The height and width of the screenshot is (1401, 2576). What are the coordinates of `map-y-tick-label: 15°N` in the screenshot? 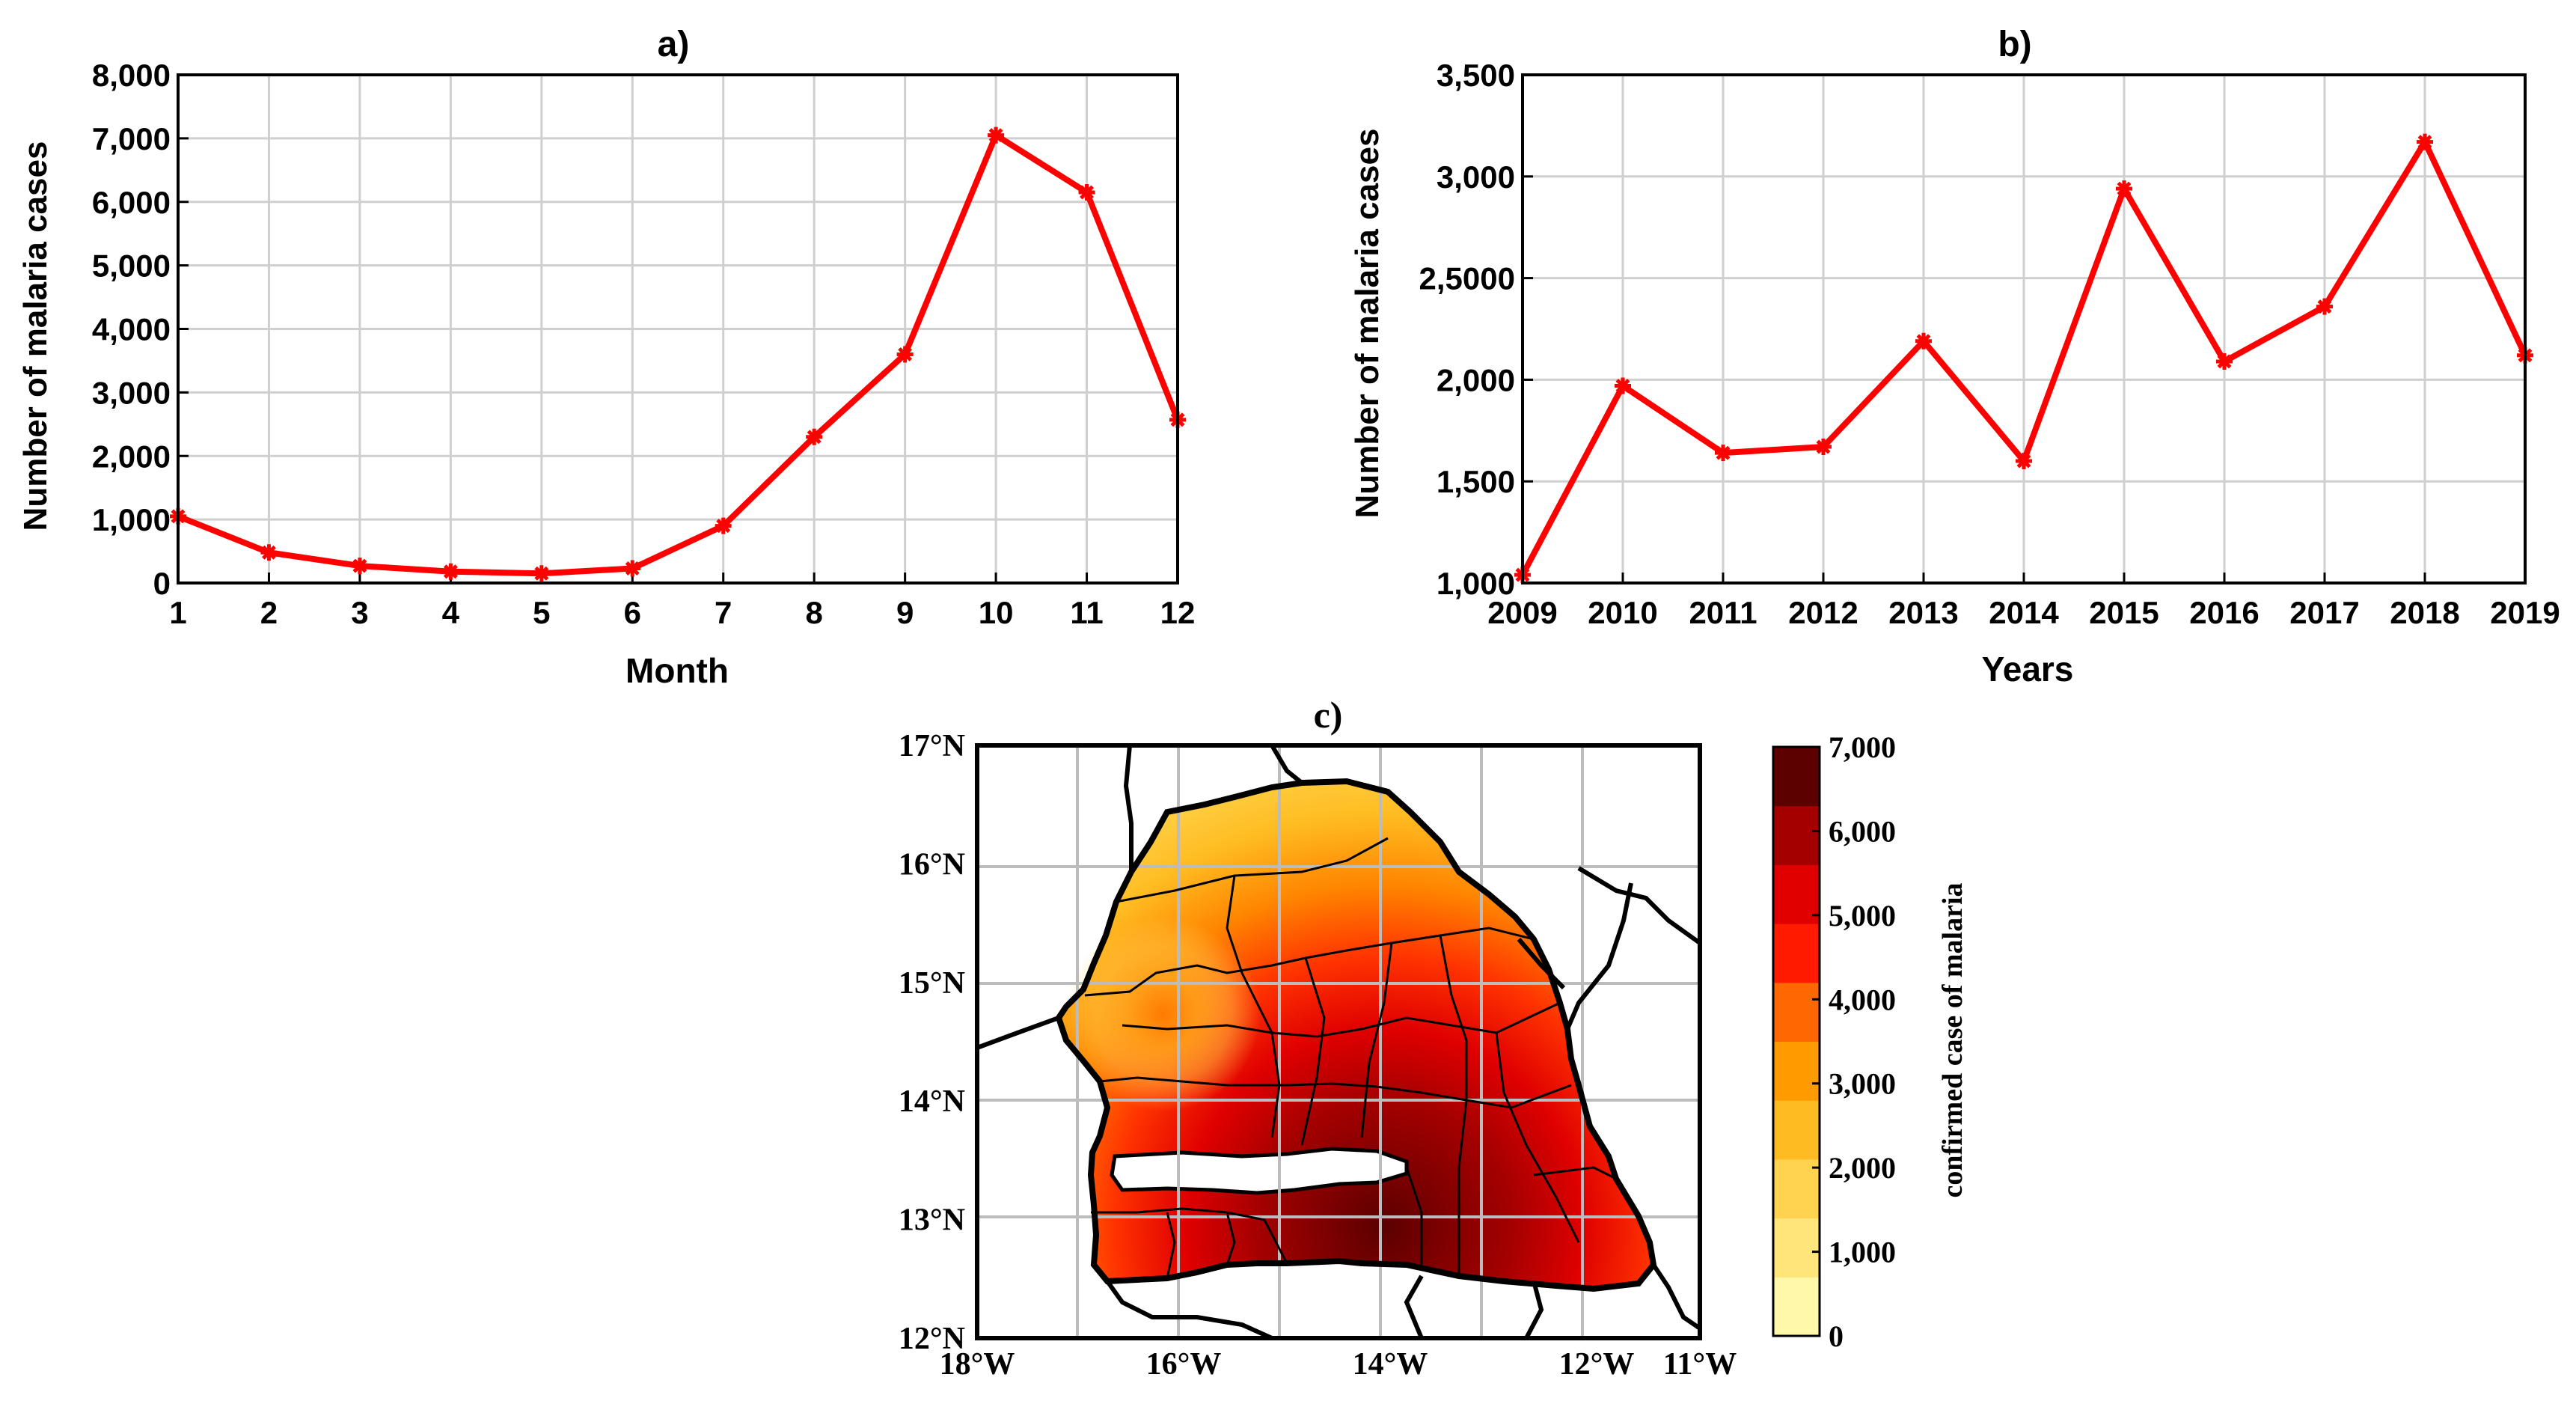 It's located at (932, 984).